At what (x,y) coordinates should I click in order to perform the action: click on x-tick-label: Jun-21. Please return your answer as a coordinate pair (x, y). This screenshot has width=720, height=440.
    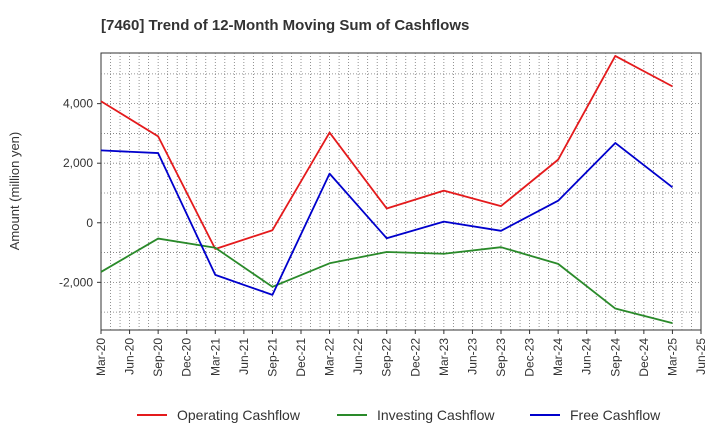
    Looking at the image, I should click on (244, 356).